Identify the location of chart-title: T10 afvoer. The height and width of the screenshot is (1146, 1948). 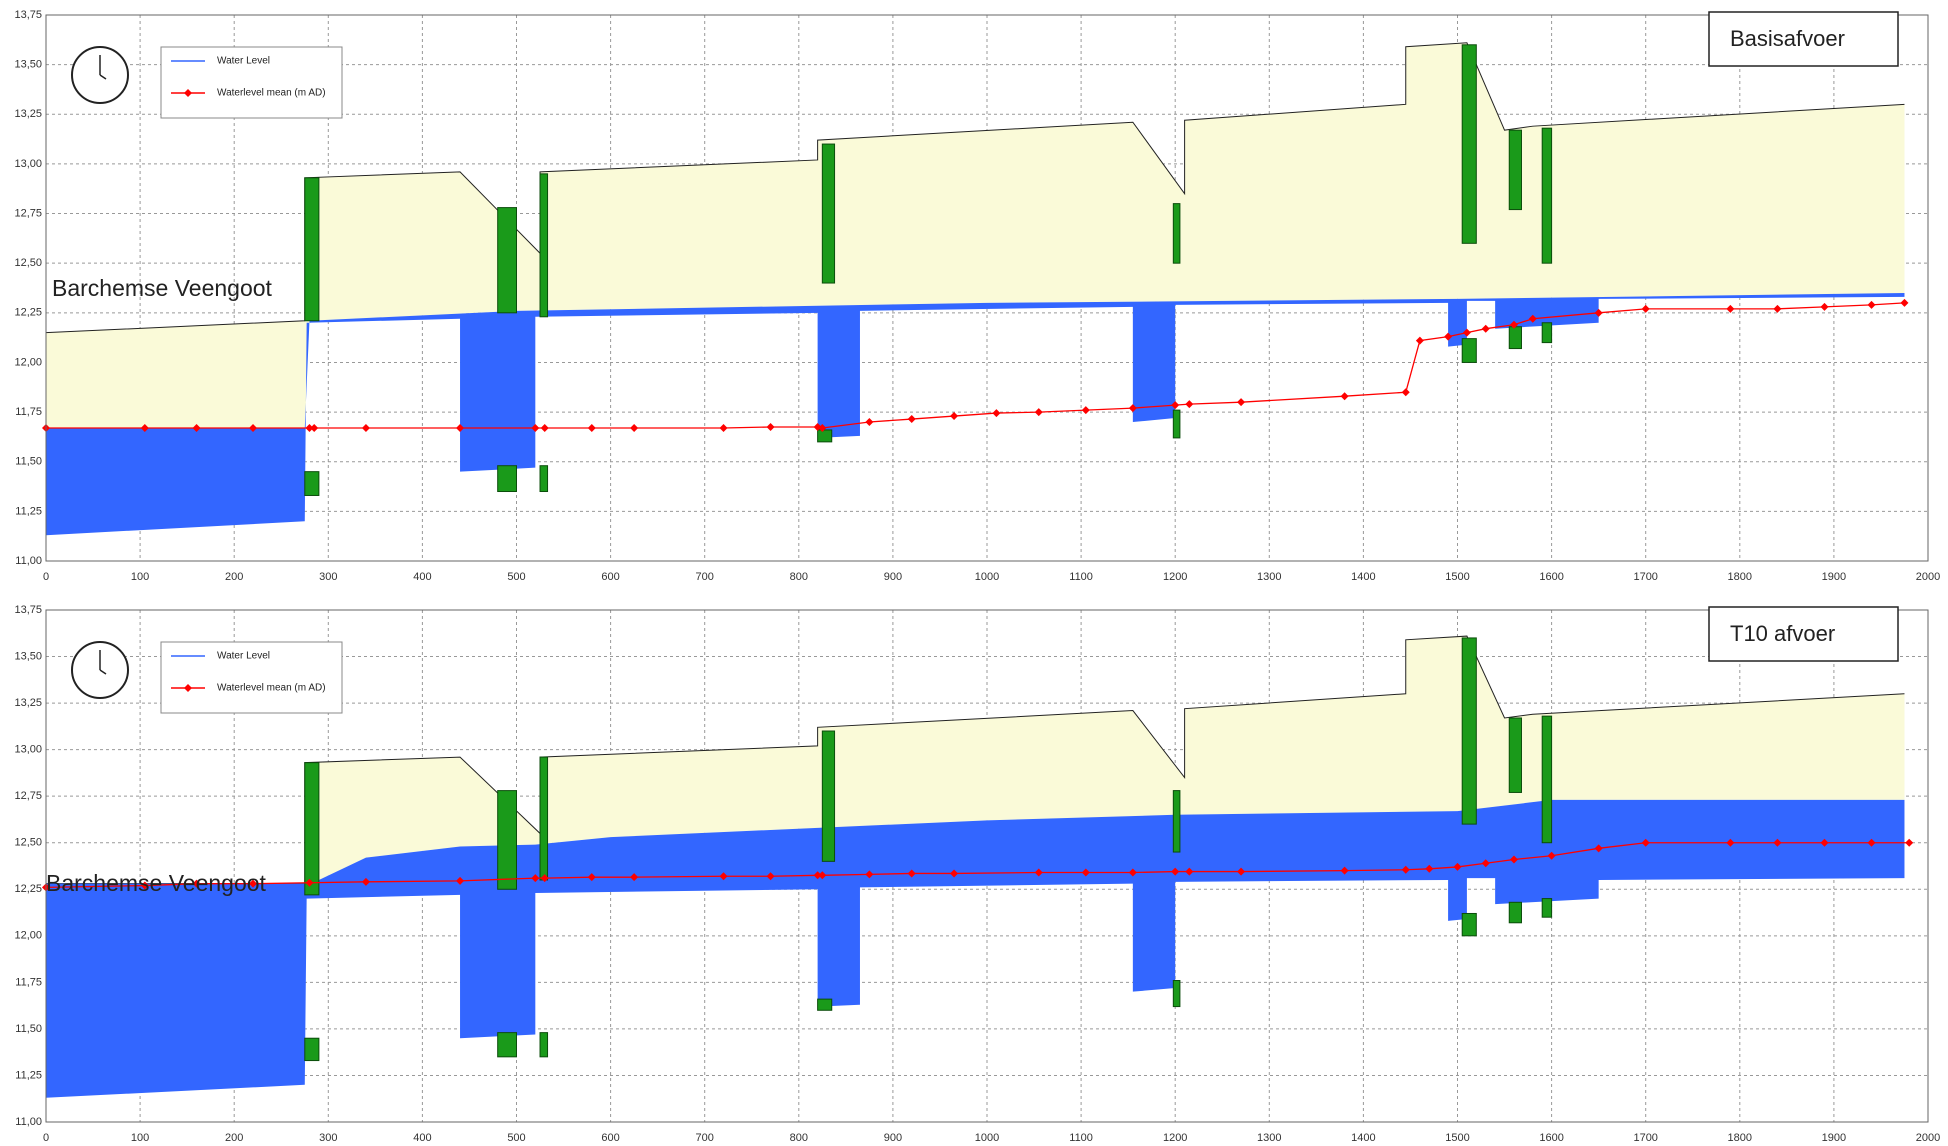
(1782, 633).